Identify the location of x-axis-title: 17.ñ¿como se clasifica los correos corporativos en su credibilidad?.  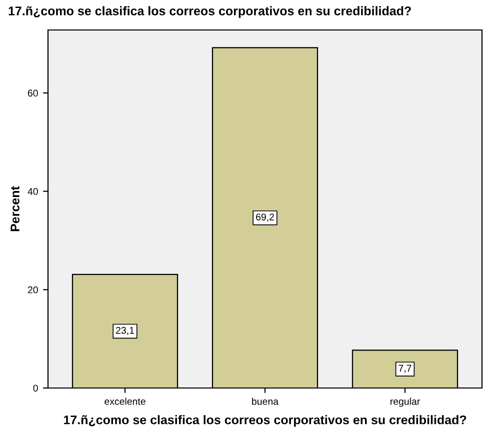
(265, 421).